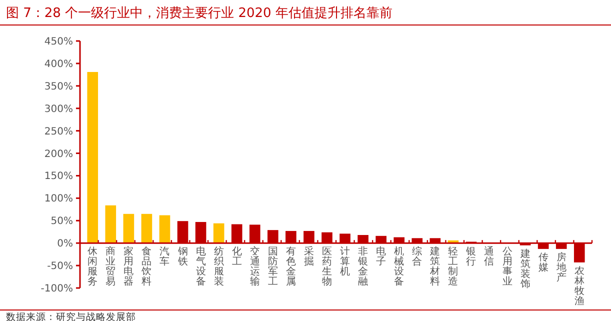 The image size is (611, 321). Describe the element at coordinates (327, 267) in the screenshot. I see `x-tick-label: 医药生物` at that location.